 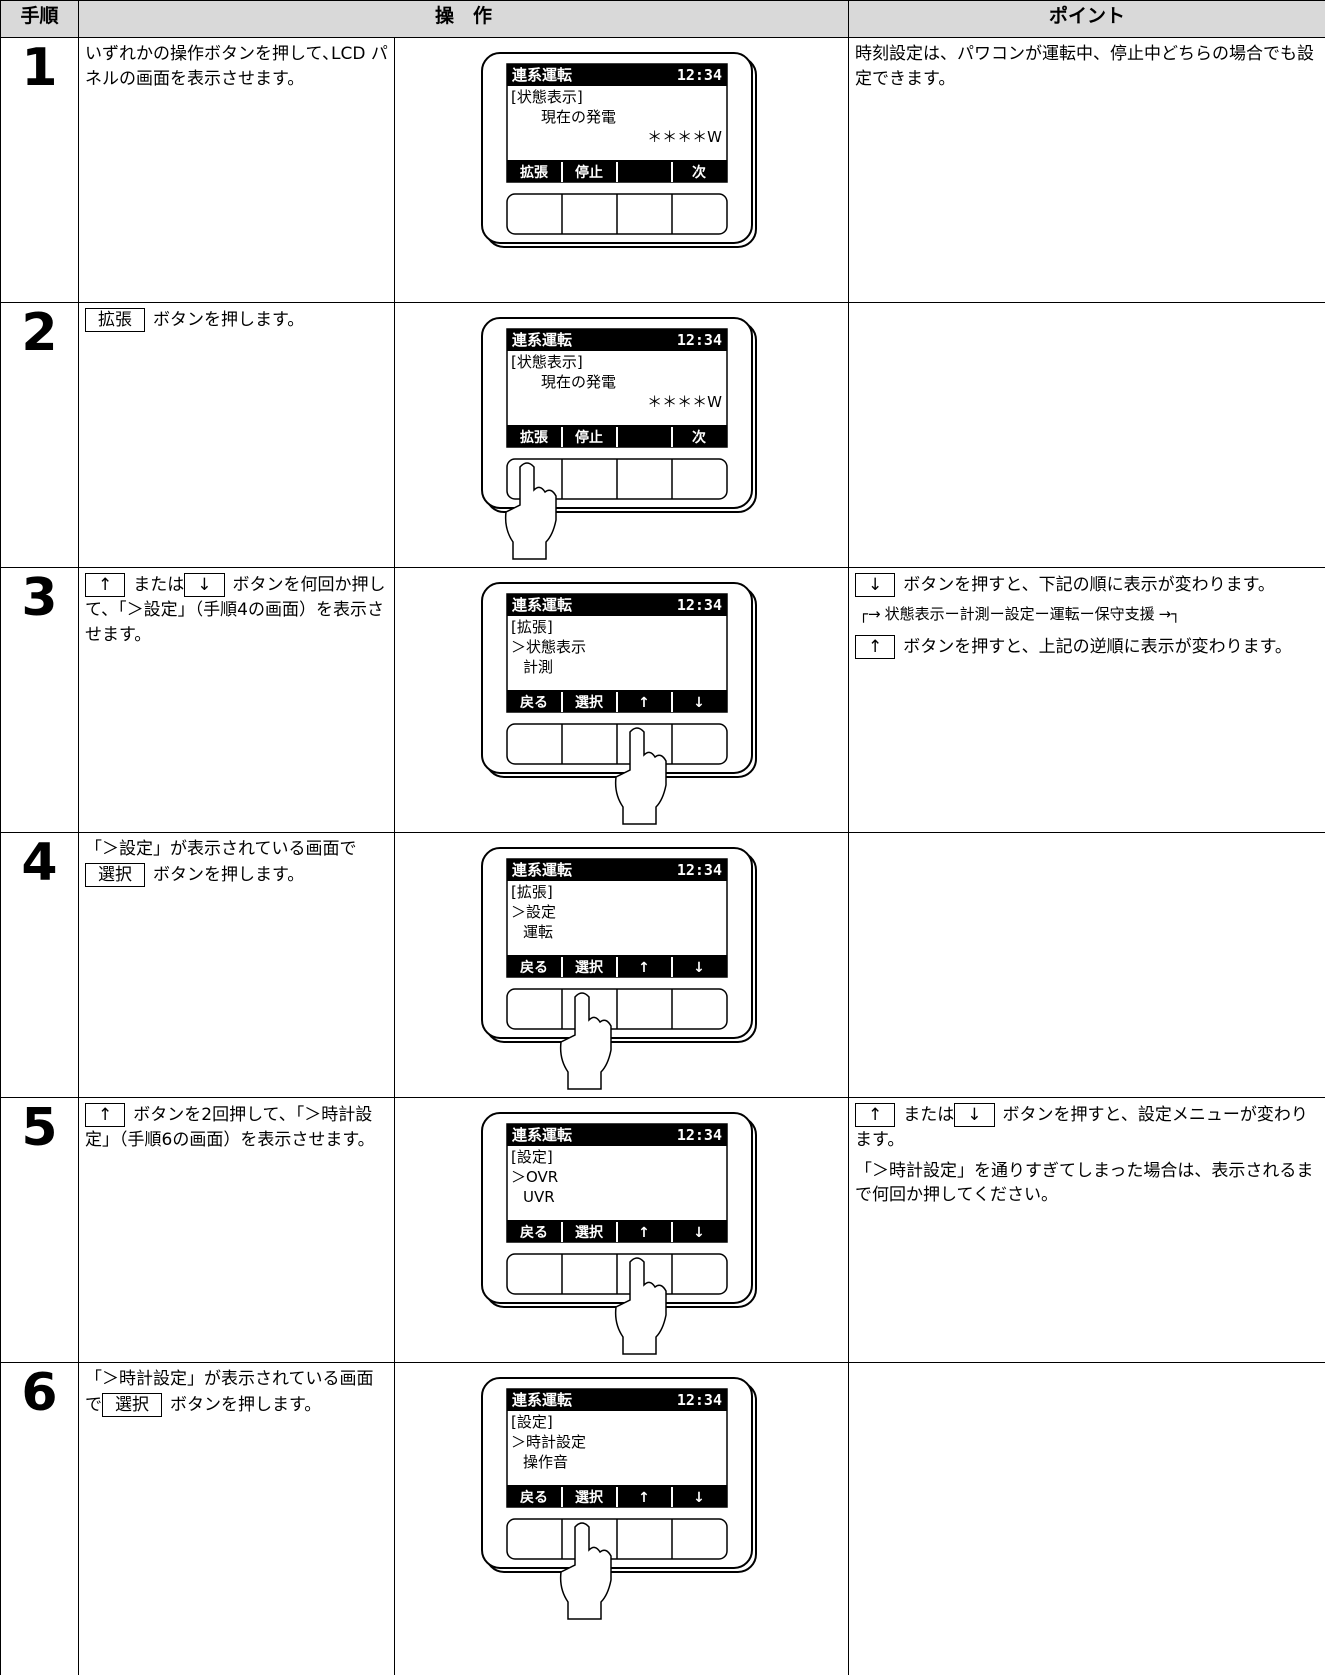 I want to click on point-paragraph: ↑ ボタンを押すと、上記の逆順に表示が変わります。, so click(x=1087, y=647).